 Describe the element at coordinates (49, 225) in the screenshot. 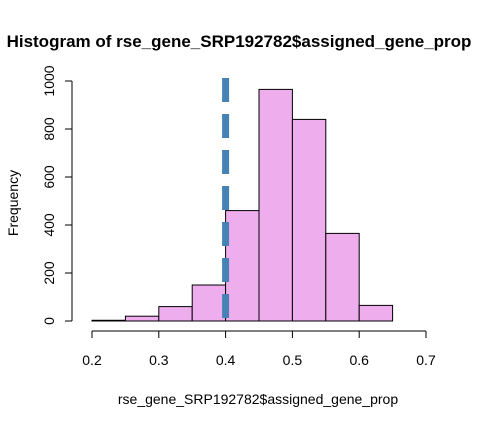

I see `y-tick-label: 400` at that location.